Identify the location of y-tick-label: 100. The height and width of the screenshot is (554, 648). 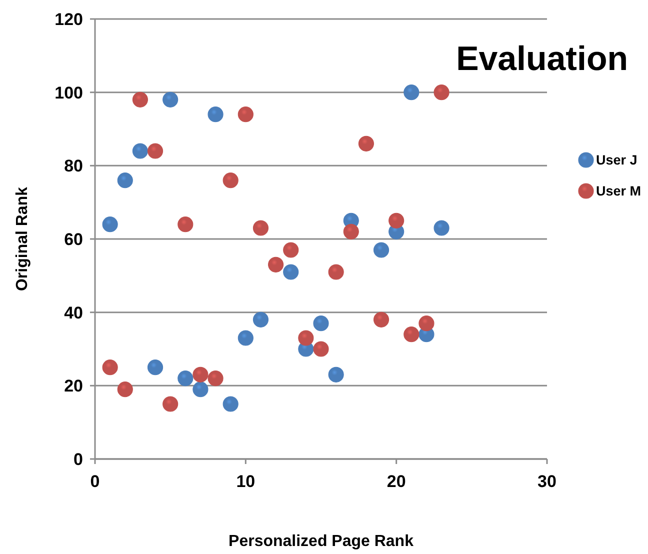
(68, 92).